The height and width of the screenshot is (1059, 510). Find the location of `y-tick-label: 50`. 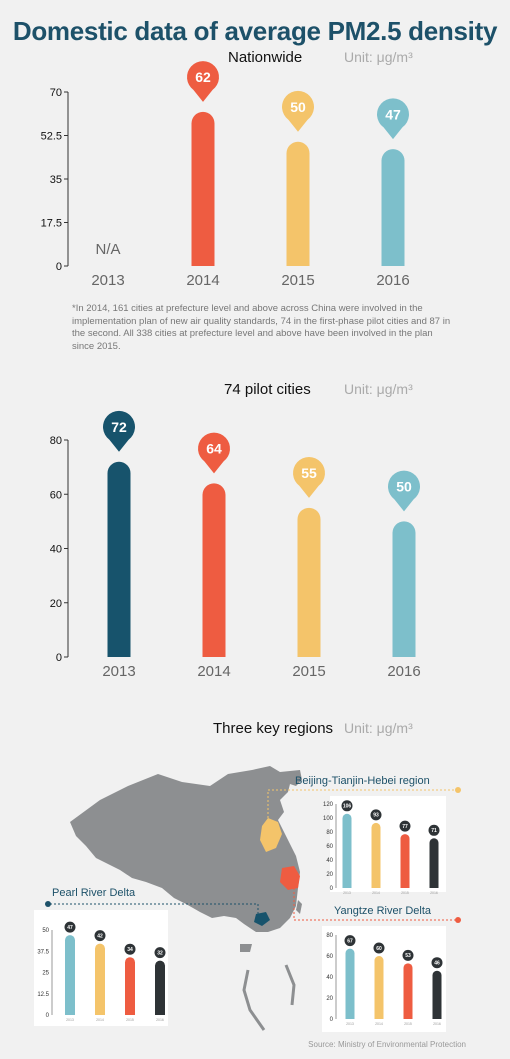

y-tick-label: 50 is located at coordinates (45, 931).